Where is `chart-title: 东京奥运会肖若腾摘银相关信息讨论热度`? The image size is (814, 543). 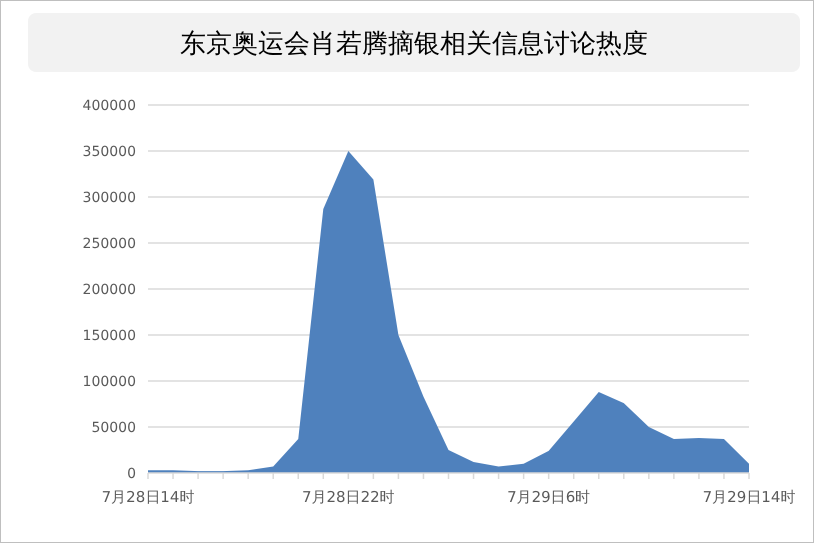 chart-title: 东京奥运会肖若腾摘银相关信息讨论热度 is located at coordinates (414, 44).